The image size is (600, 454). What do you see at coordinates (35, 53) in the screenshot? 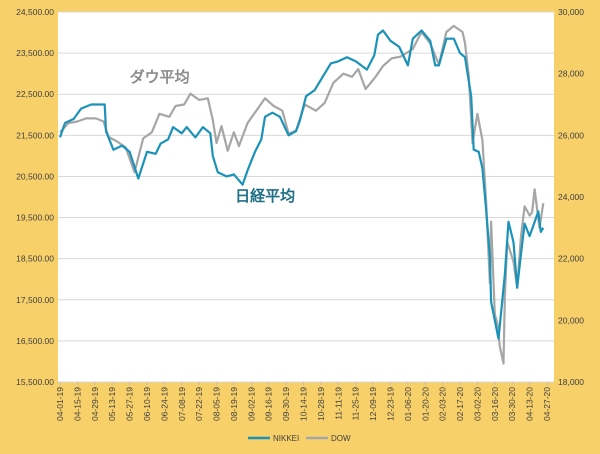
I see `y-left-tick-label: 23,500.00` at bounding box center [35, 53].